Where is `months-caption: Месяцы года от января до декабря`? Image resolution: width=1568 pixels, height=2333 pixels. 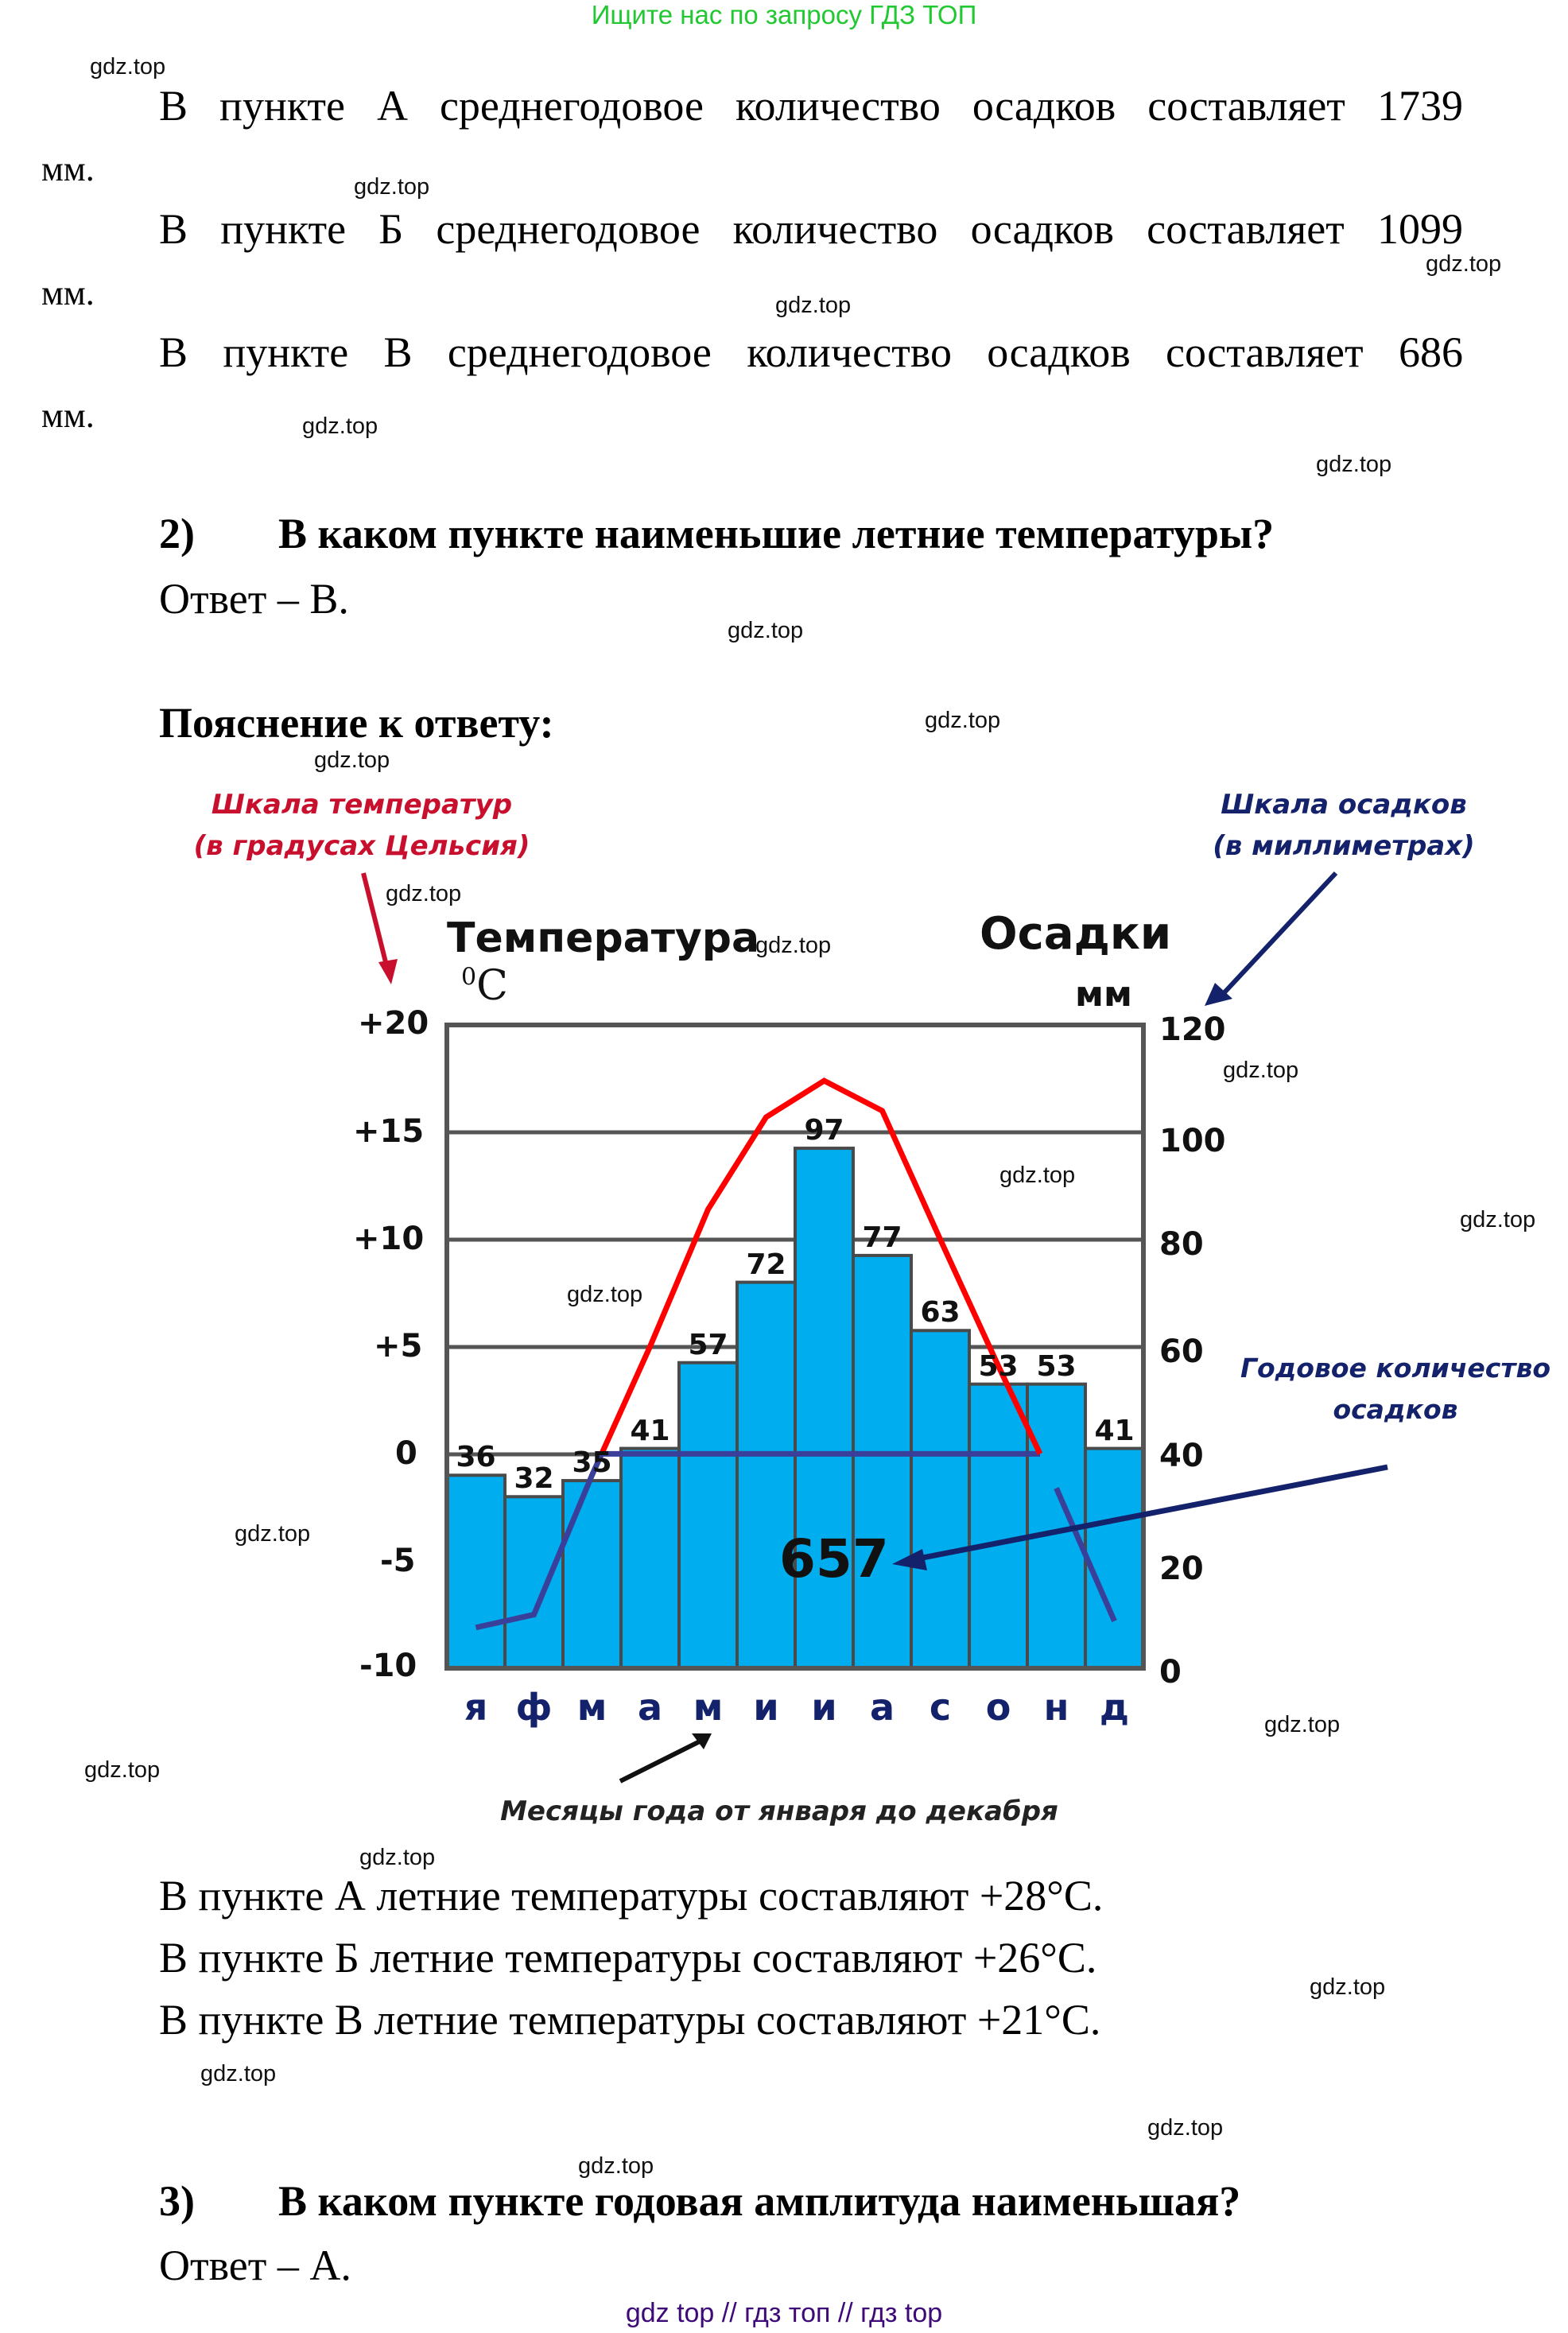 months-caption: Месяцы года от января до декабря is located at coordinates (779, 1811).